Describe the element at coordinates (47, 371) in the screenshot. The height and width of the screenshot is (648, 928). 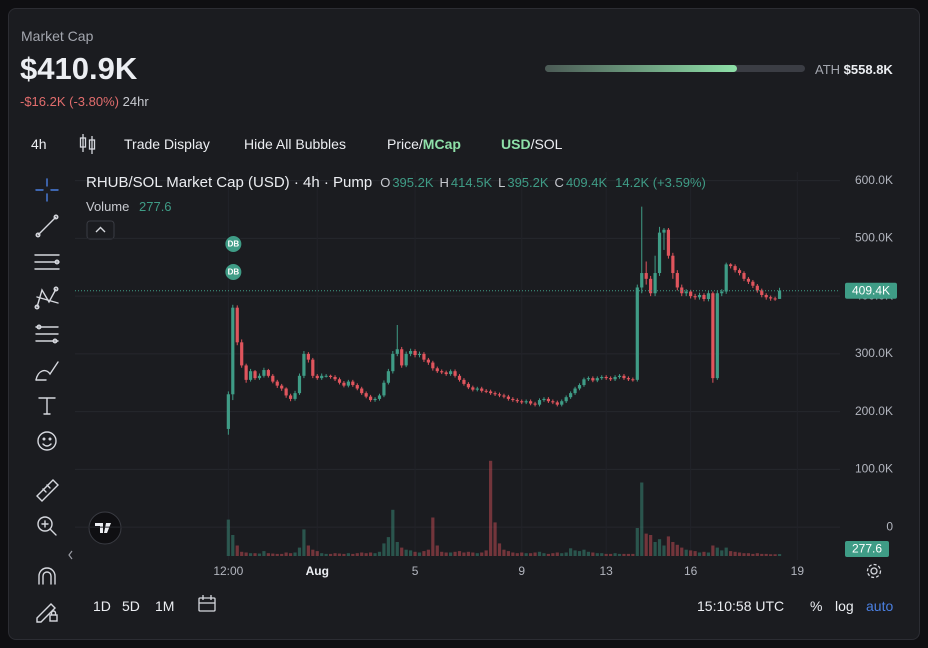
I see `brush-tool` at that location.